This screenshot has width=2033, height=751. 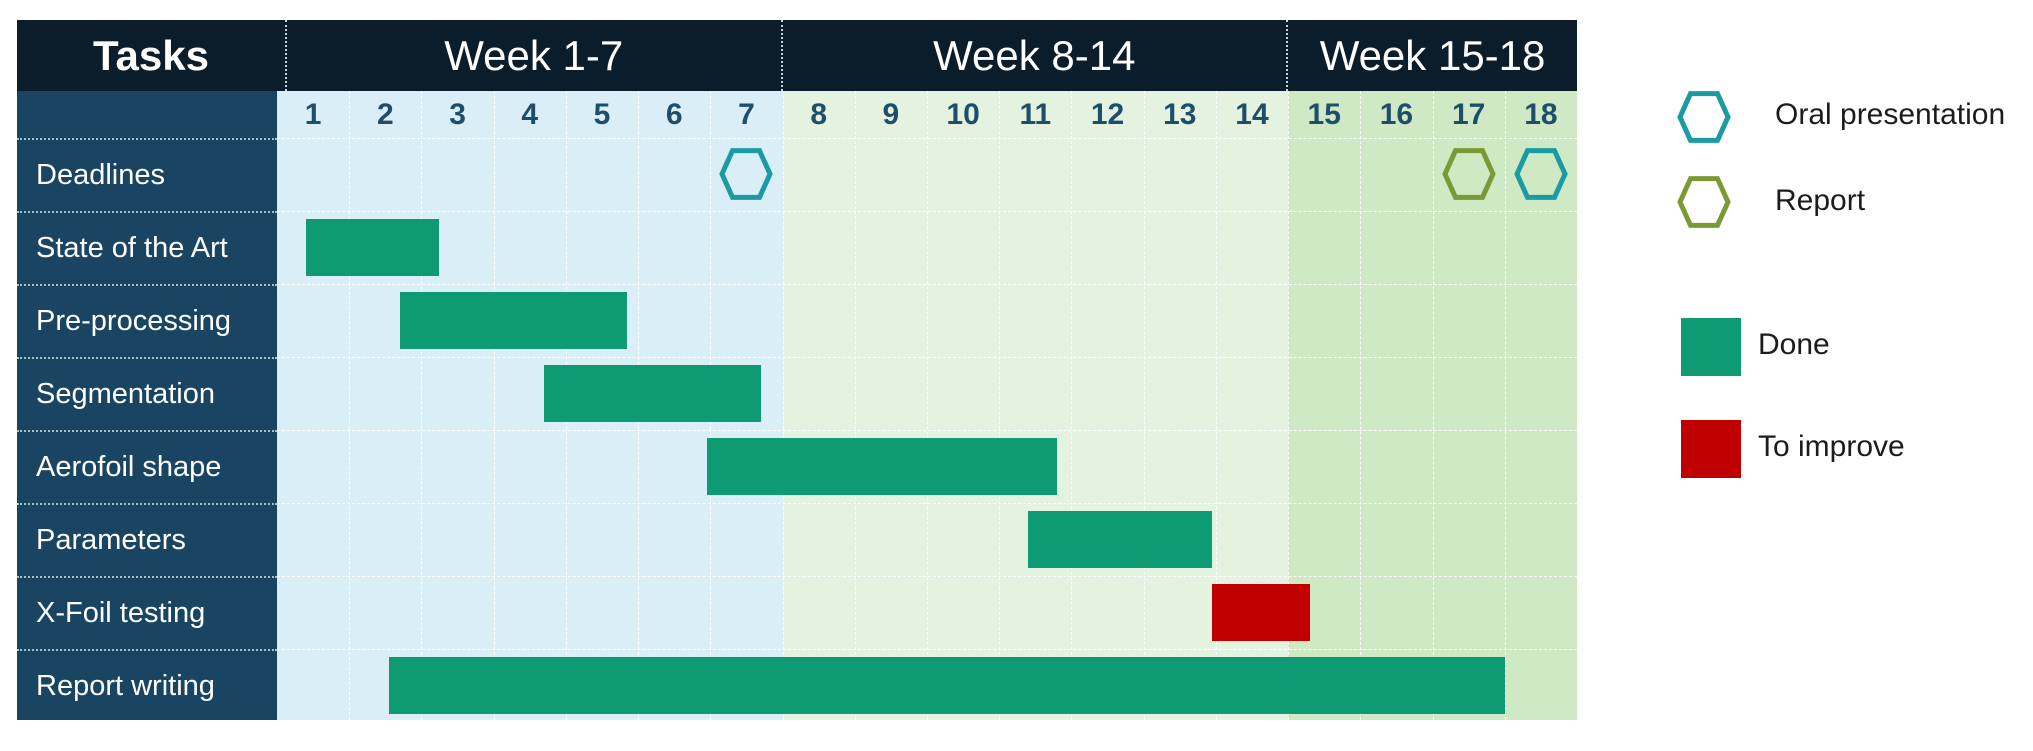 I want to click on legend-done-swatch, so click(x=1711, y=347).